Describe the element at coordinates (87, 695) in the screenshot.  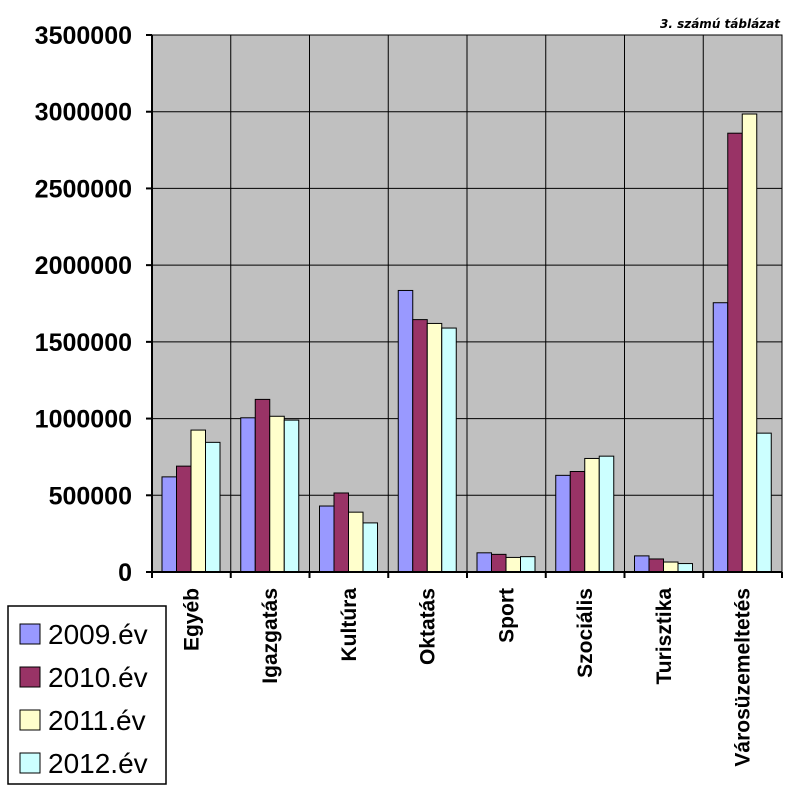
I see `legend: 2009.év 2010.év 2011.év 2012.év` at that location.